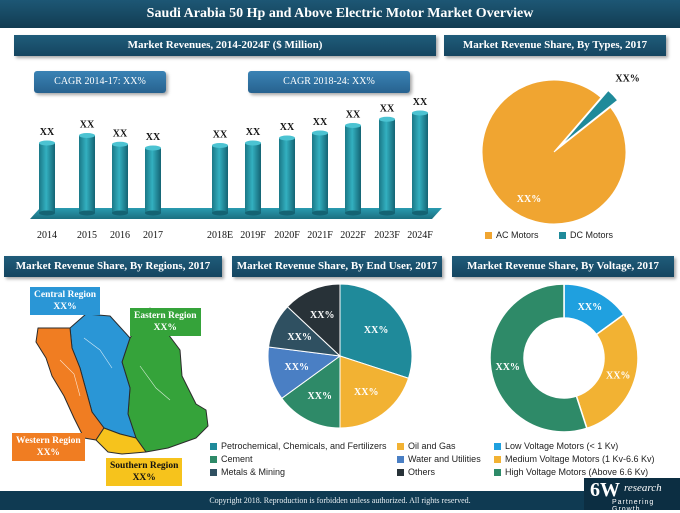  Describe the element at coordinates (47, 178) in the screenshot. I see `bar-2014` at that location.